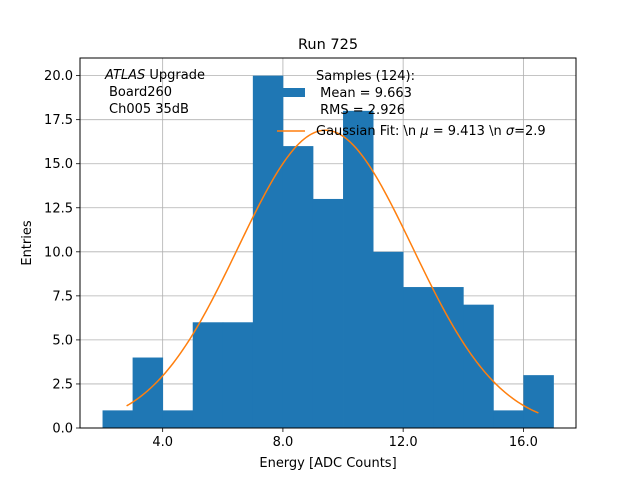 The width and height of the screenshot is (640, 484). Describe the element at coordinates (365, 76) in the screenshot. I see `legend-hist-label-line1: Samples (124):` at that location.